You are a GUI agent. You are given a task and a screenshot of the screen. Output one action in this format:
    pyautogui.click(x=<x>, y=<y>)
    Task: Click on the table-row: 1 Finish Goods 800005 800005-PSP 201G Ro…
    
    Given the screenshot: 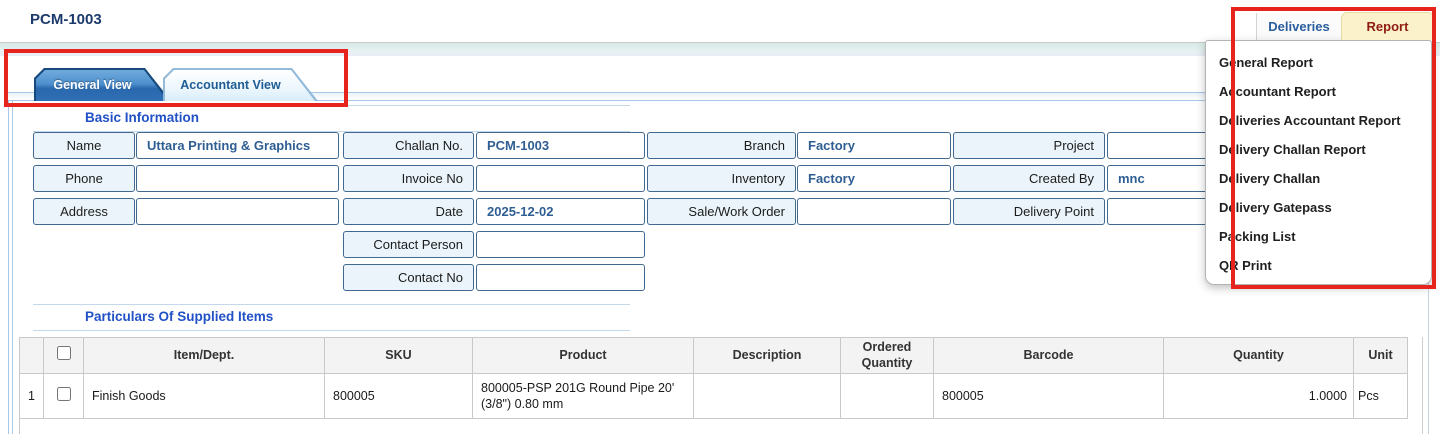 What is the action you would take?
    pyautogui.click(x=713, y=396)
    